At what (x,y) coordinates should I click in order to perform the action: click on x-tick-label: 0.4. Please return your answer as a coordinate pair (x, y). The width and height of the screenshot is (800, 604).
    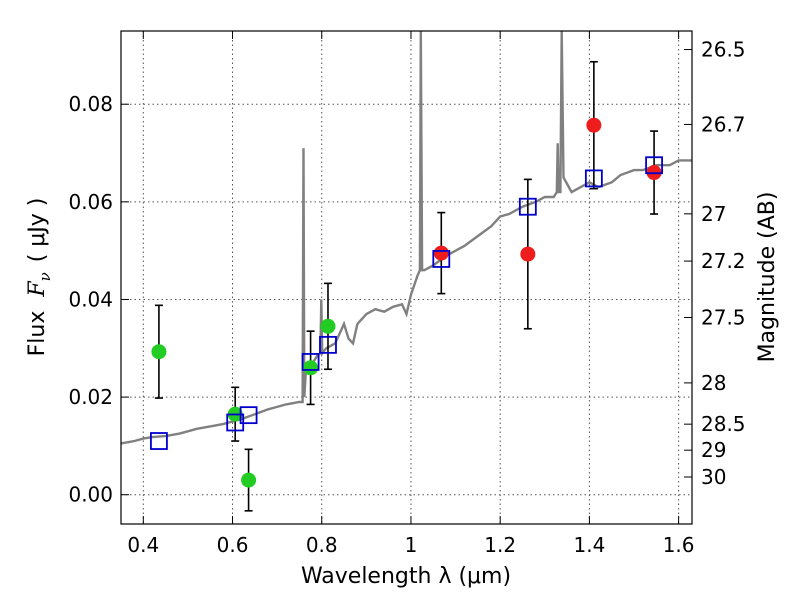
    Looking at the image, I should click on (143, 545).